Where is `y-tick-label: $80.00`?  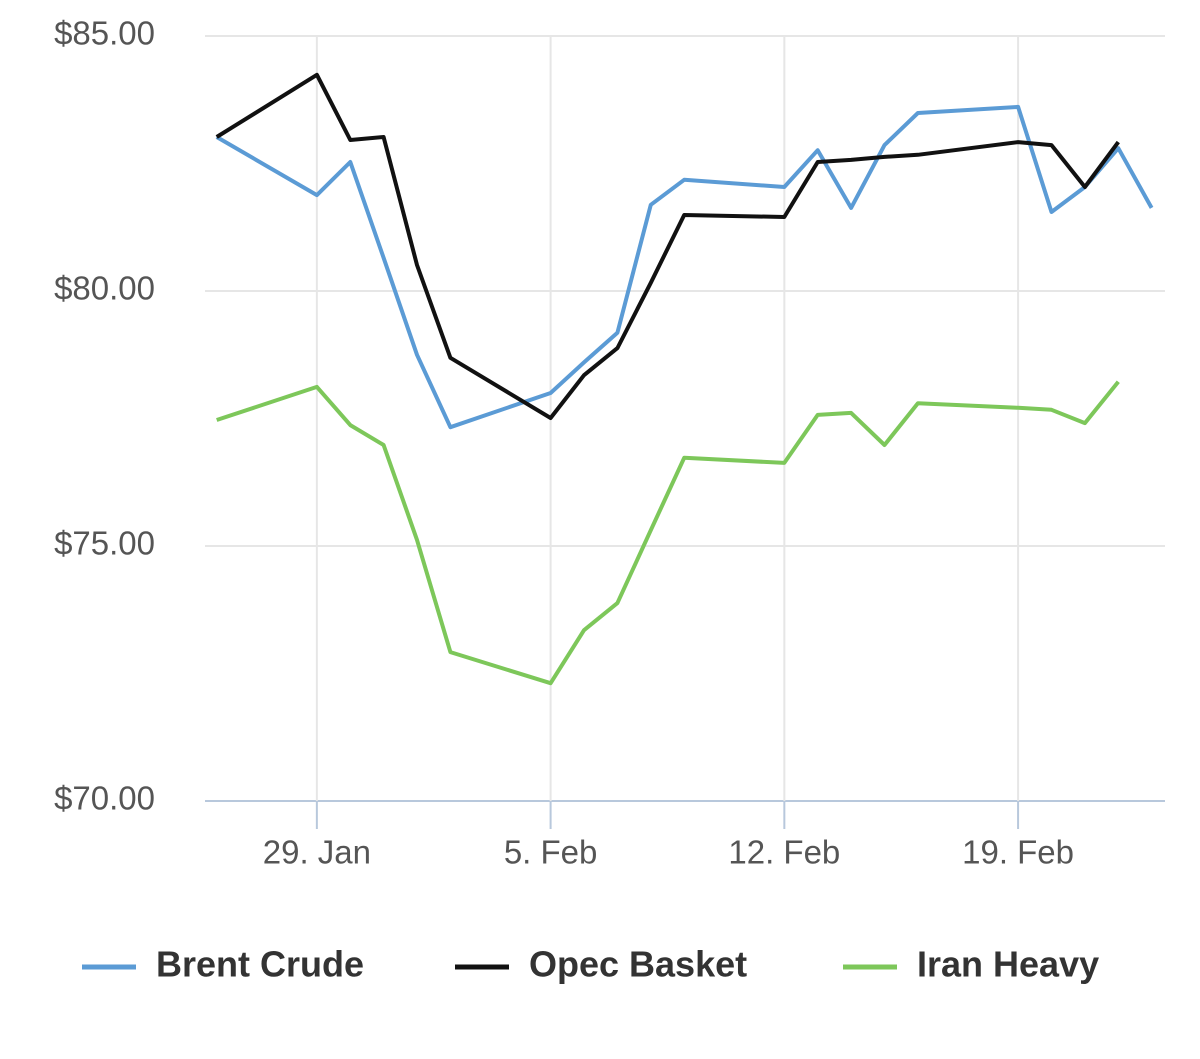
y-tick-label: $80.00 is located at coordinates (104, 288).